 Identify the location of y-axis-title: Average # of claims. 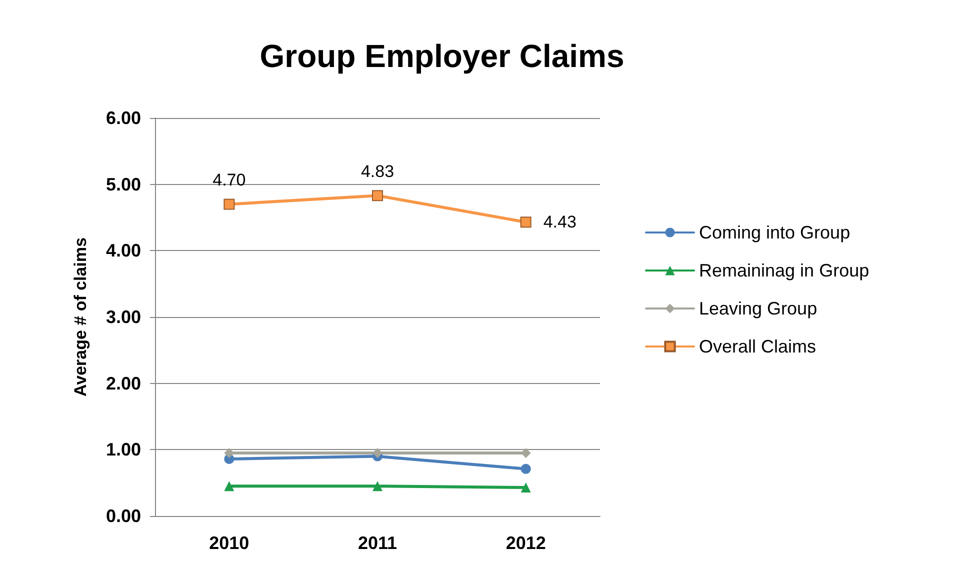
(80, 317).